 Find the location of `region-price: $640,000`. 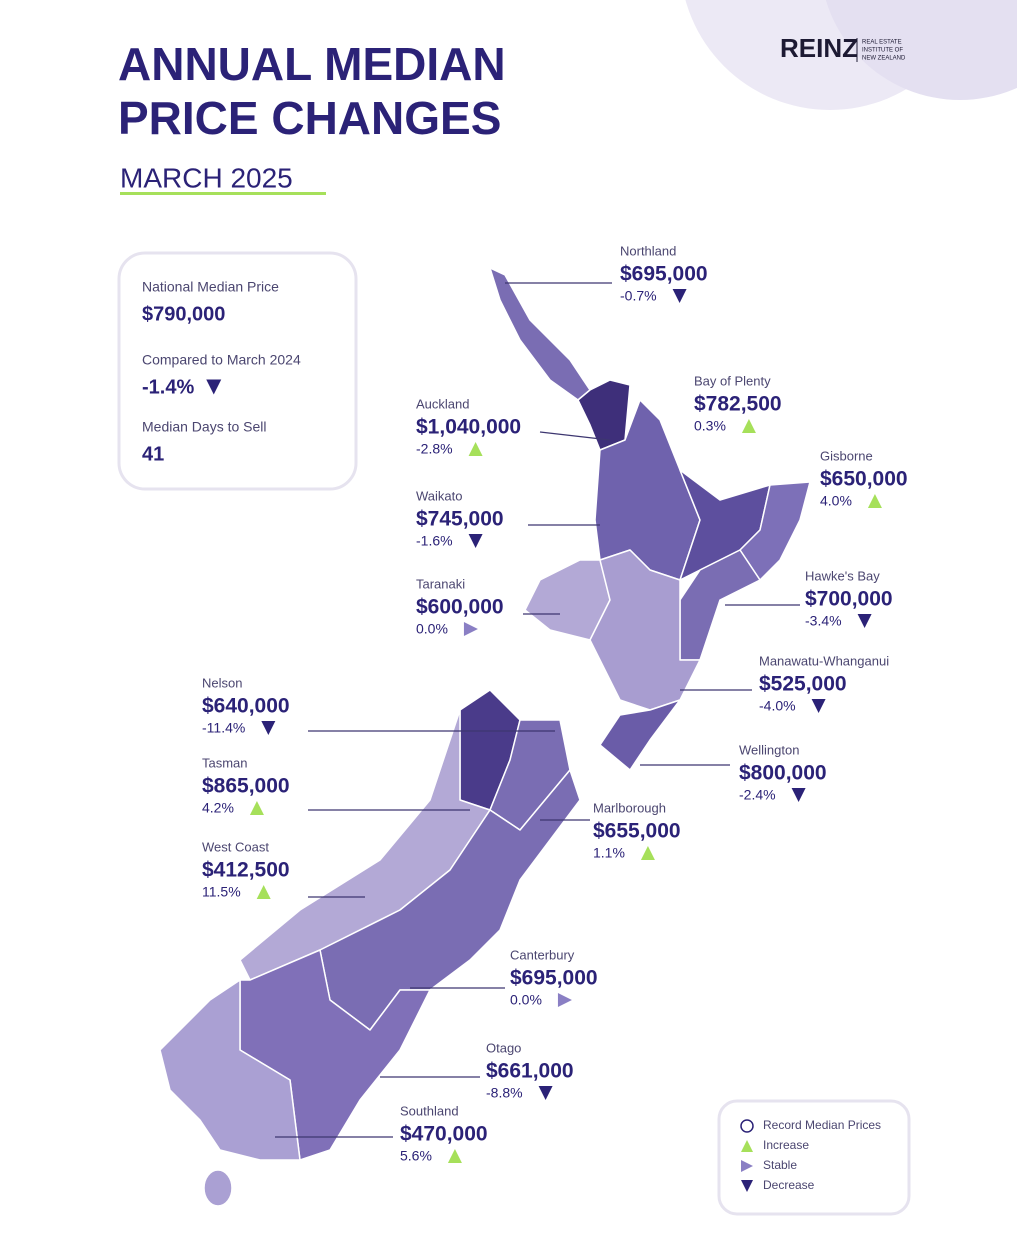

region-price: $640,000 is located at coordinates (246, 706).